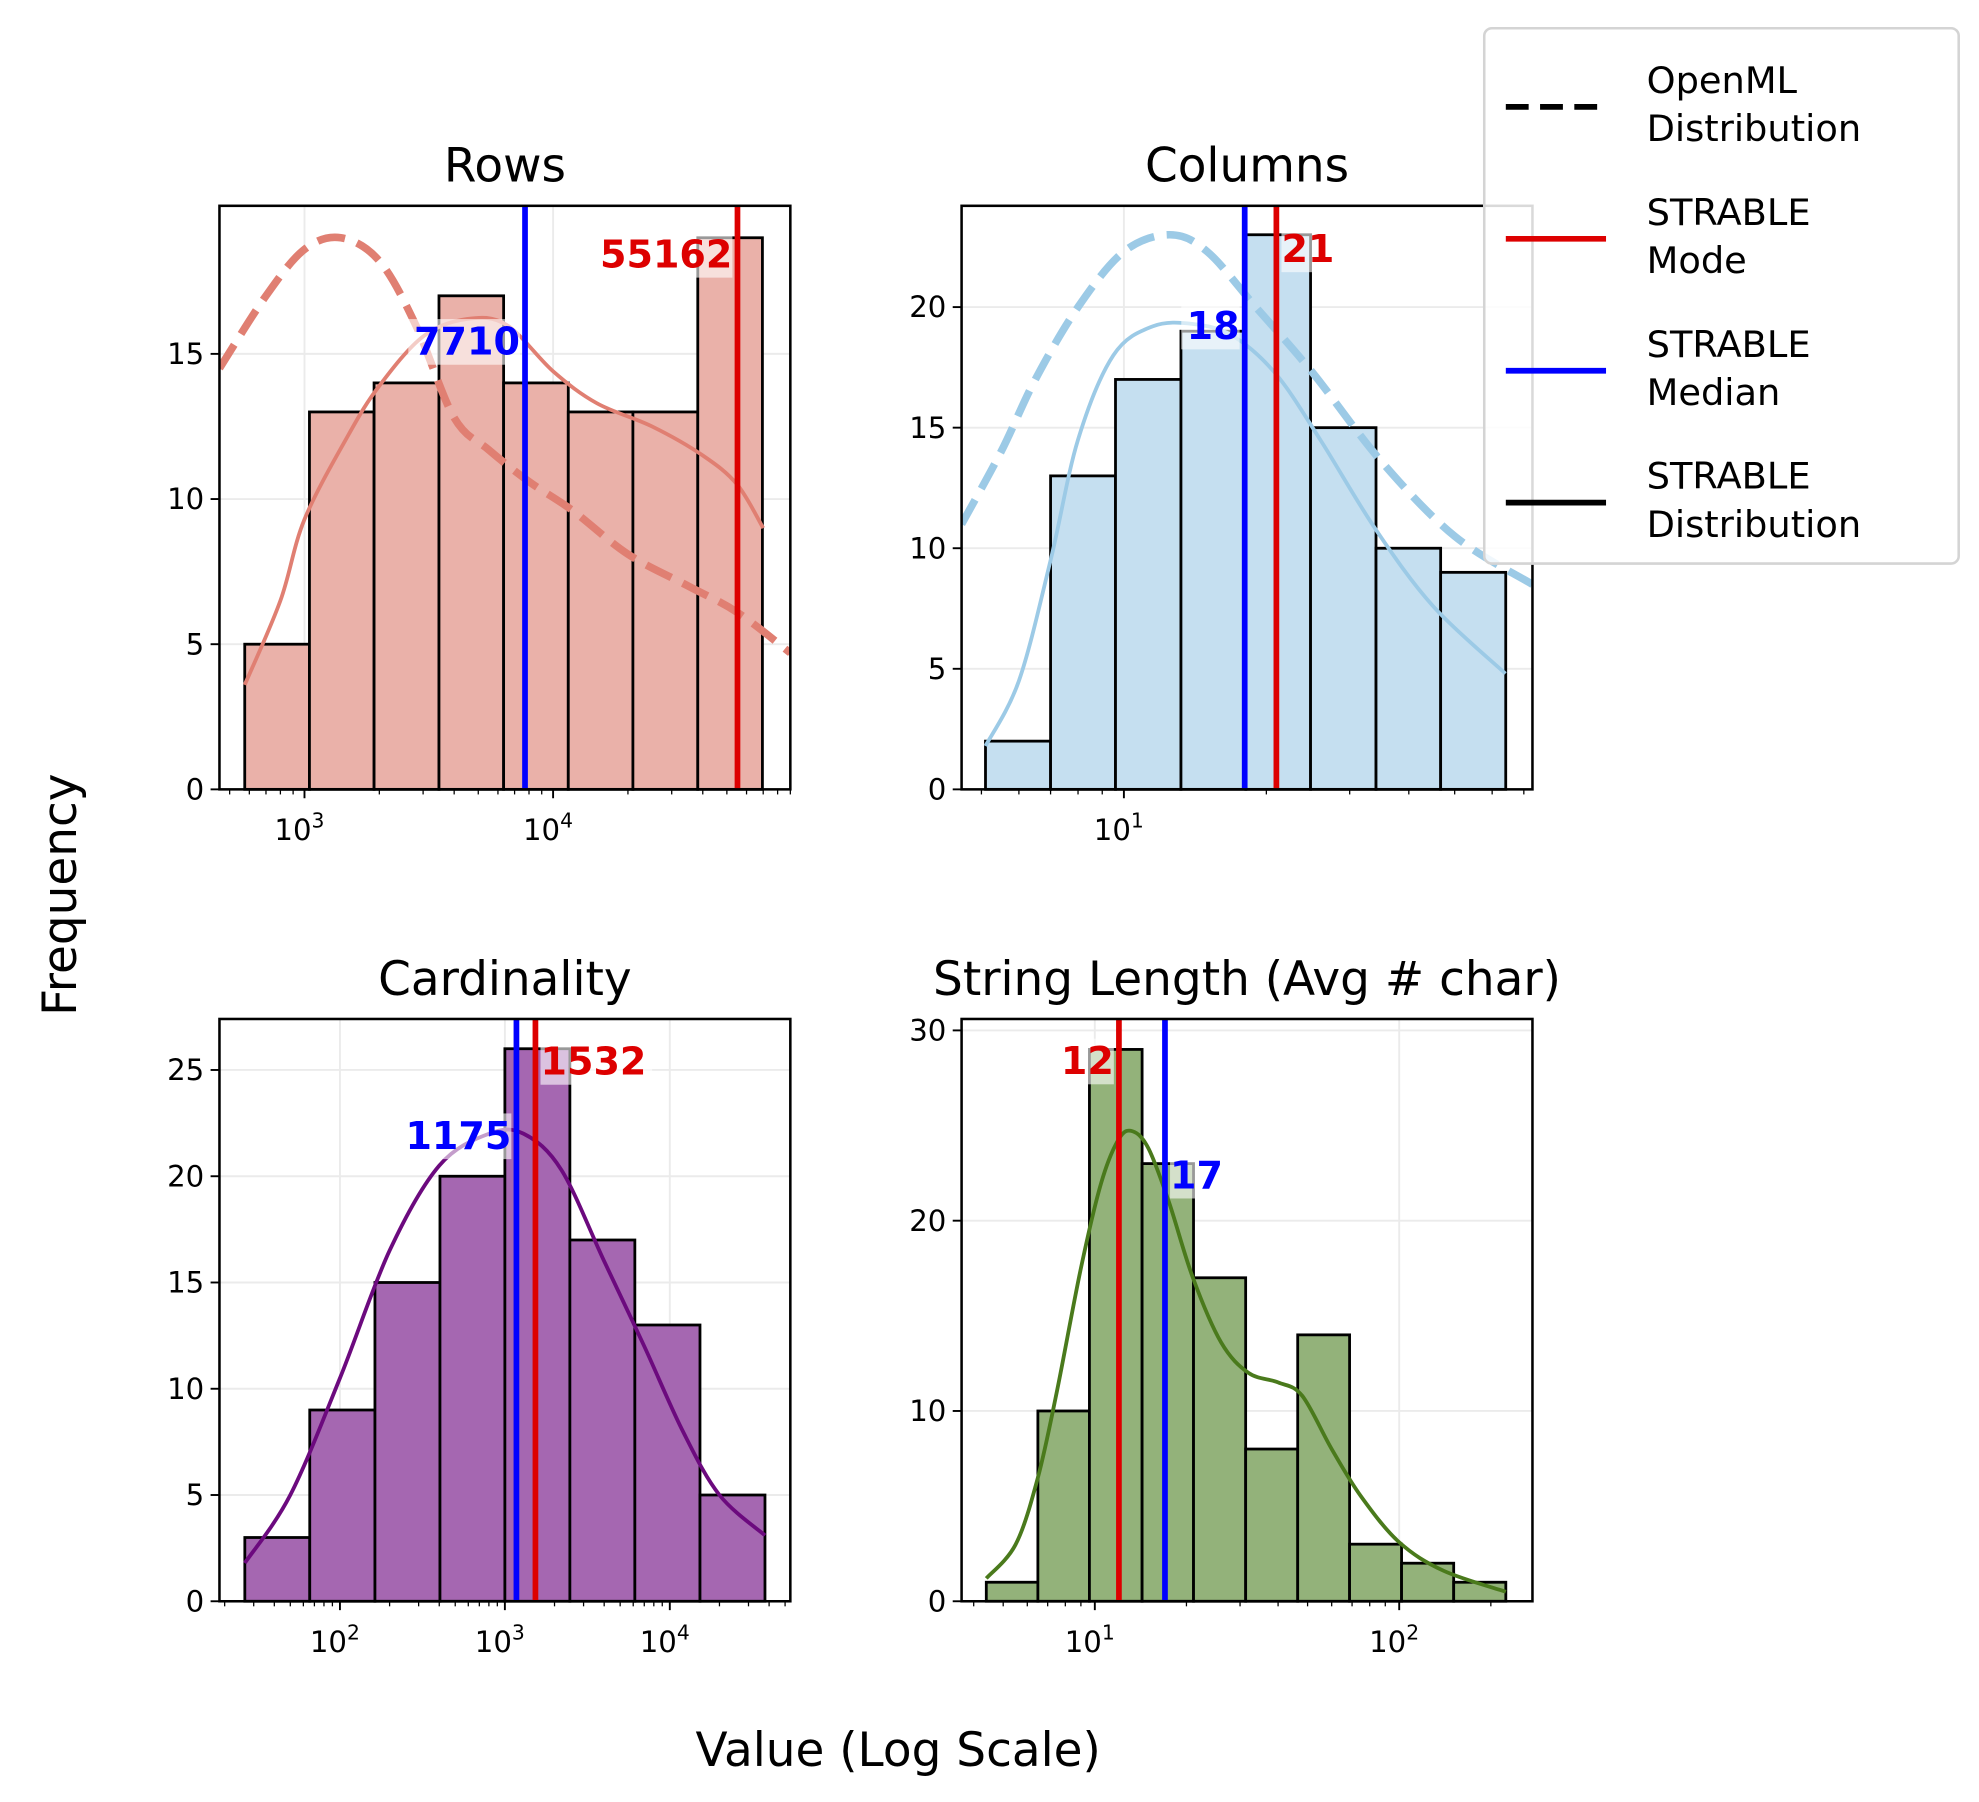 This screenshot has height=1802, width=1979. What do you see at coordinates (1722, 80) in the screenshot?
I see `legend-label-line1: OpenML` at bounding box center [1722, 80].